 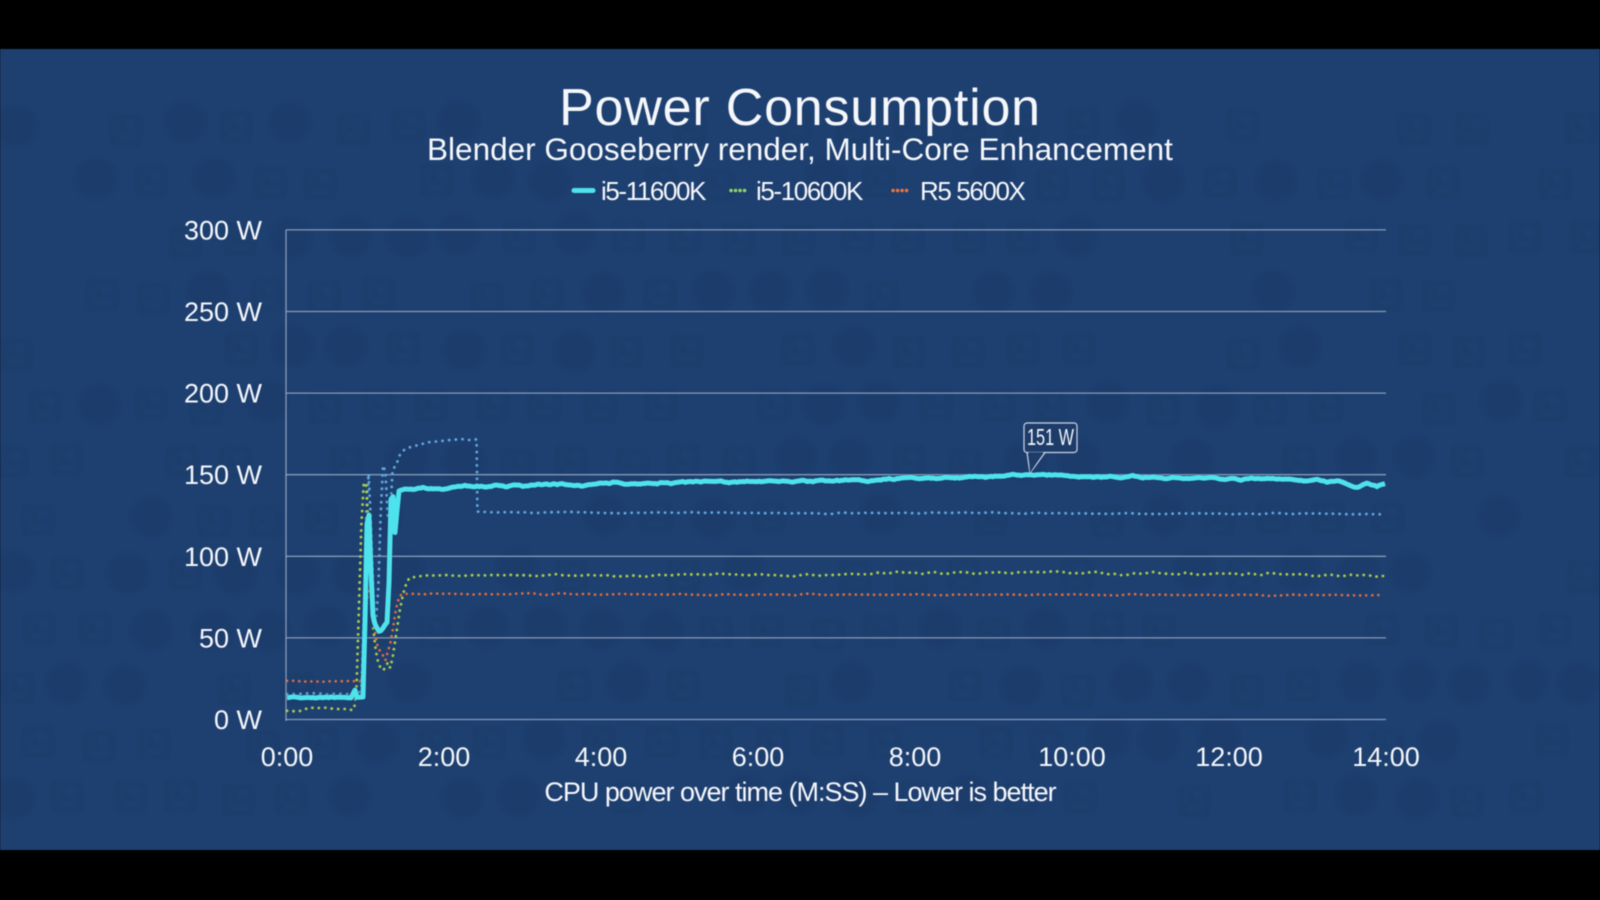 What do you see at coordinates (223, 557) in the screenshot?
I see `svg-text: 100 W` at bounding box center [223, 557].